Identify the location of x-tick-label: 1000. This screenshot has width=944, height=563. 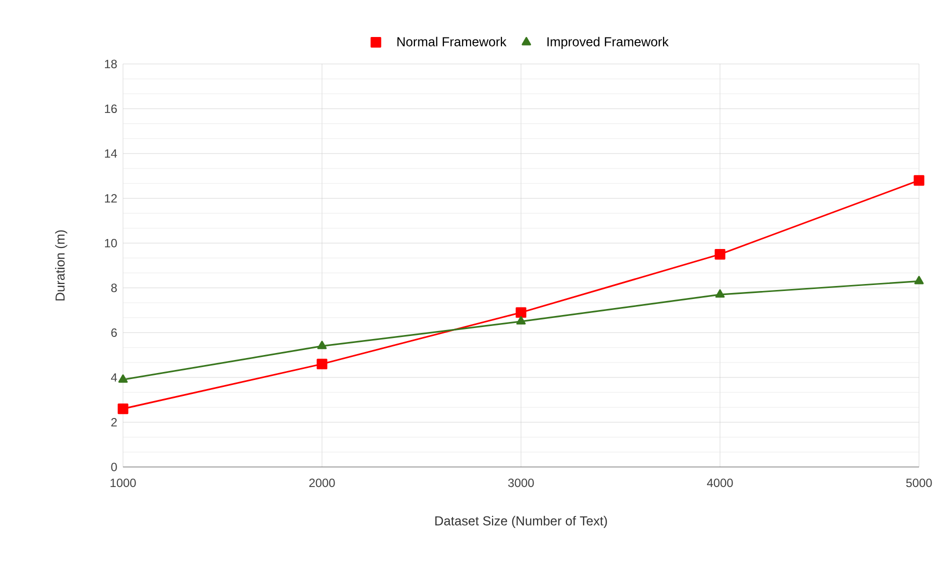
(123, 483).